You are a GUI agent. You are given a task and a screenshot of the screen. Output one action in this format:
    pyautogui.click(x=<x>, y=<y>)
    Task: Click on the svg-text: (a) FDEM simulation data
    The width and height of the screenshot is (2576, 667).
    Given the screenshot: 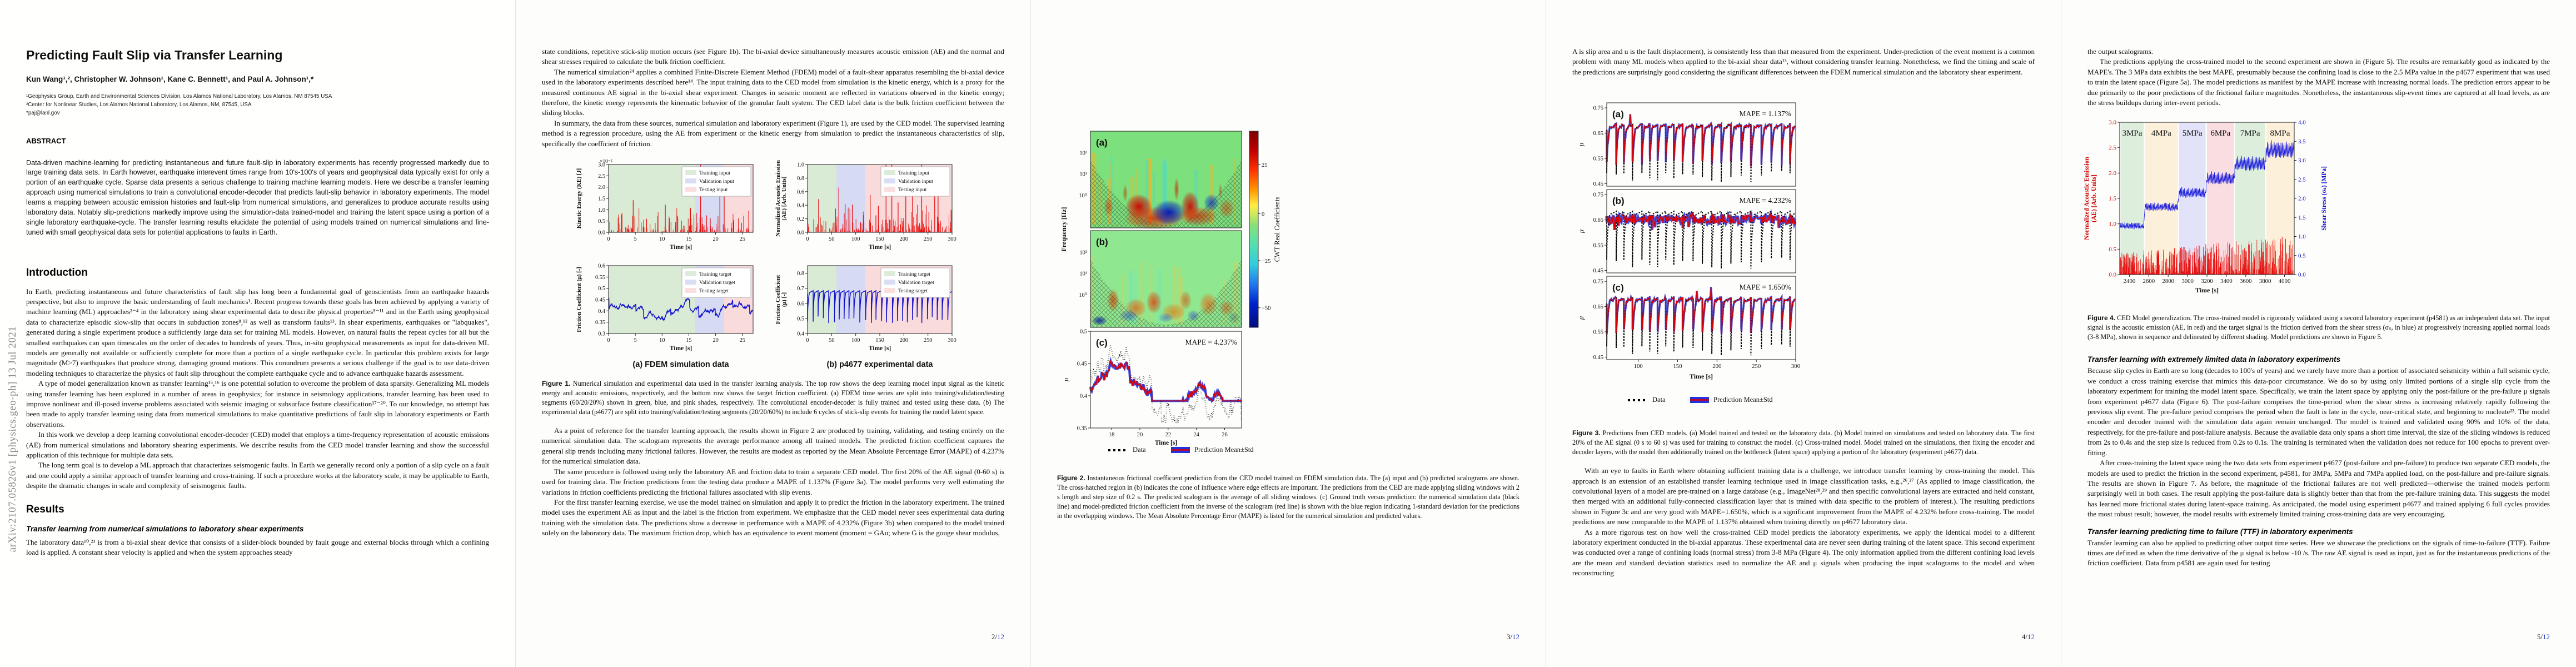 What is the action you would take?
    pyautogui.click(x=680, y=364)
    